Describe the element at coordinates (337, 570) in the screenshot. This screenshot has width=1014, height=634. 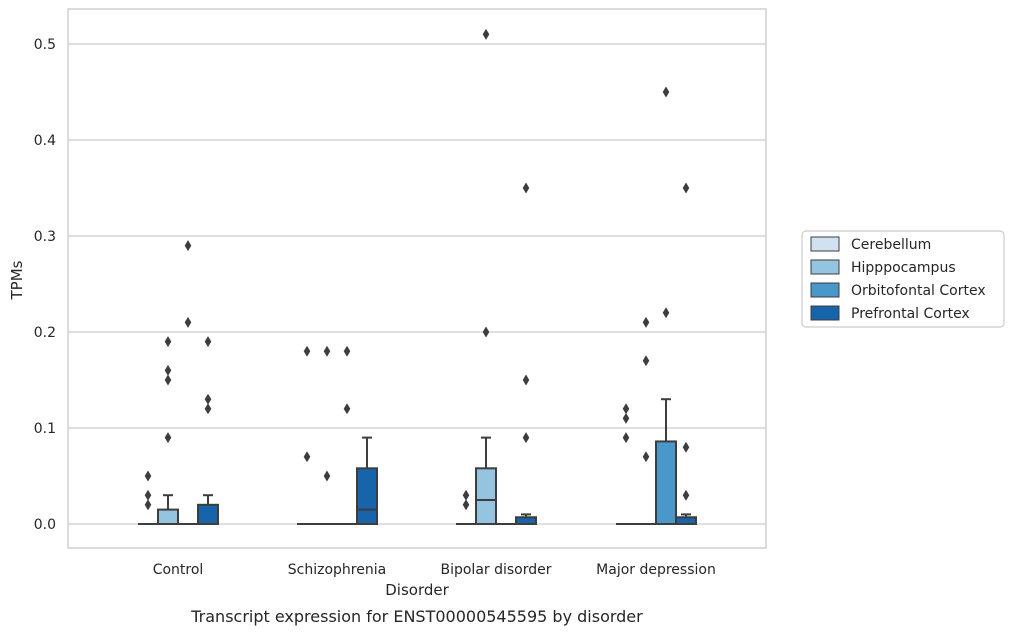
I see `x-tick-label: Schizophrenia` at that location.